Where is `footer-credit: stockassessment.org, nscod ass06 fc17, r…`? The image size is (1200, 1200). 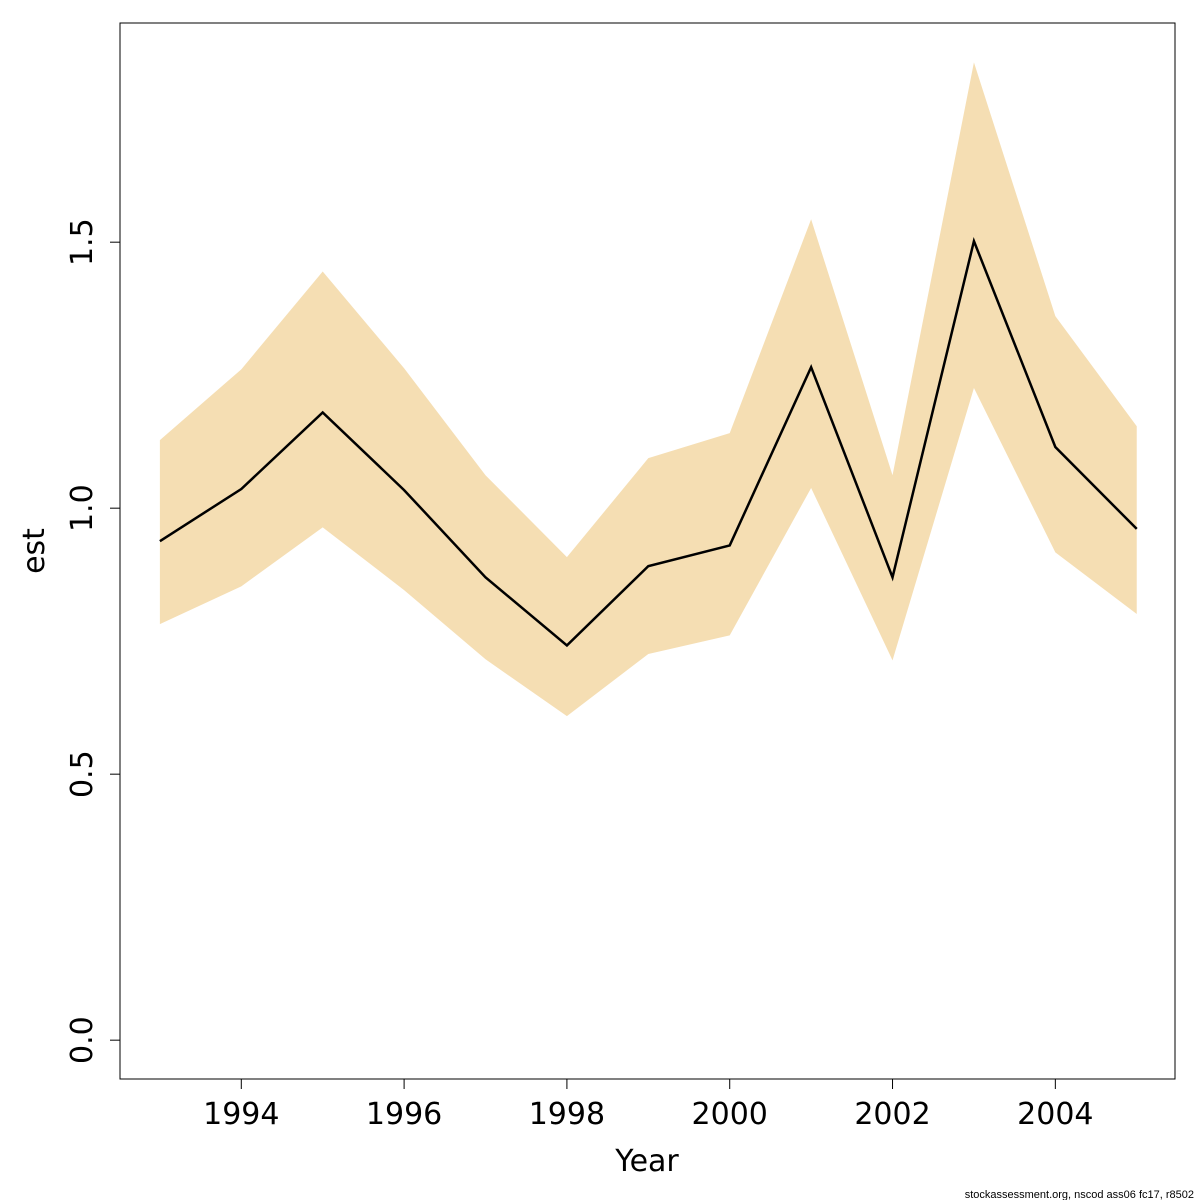
footer-credit: stockassessment.org, nscod ass06 fc17, r… is located at coordinates (1079, 1194).